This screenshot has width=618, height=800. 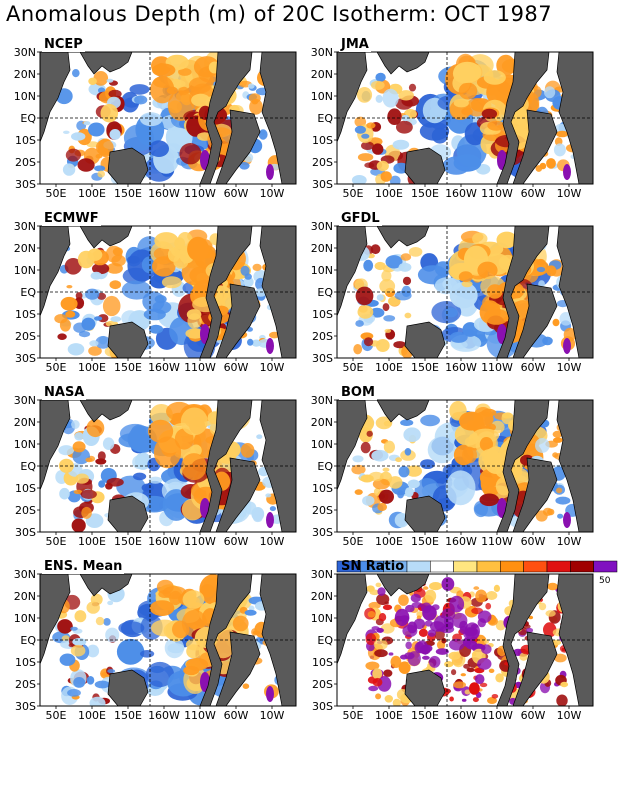 I want to click on lat-tick-label: 20S, so click(x=25, y=162).